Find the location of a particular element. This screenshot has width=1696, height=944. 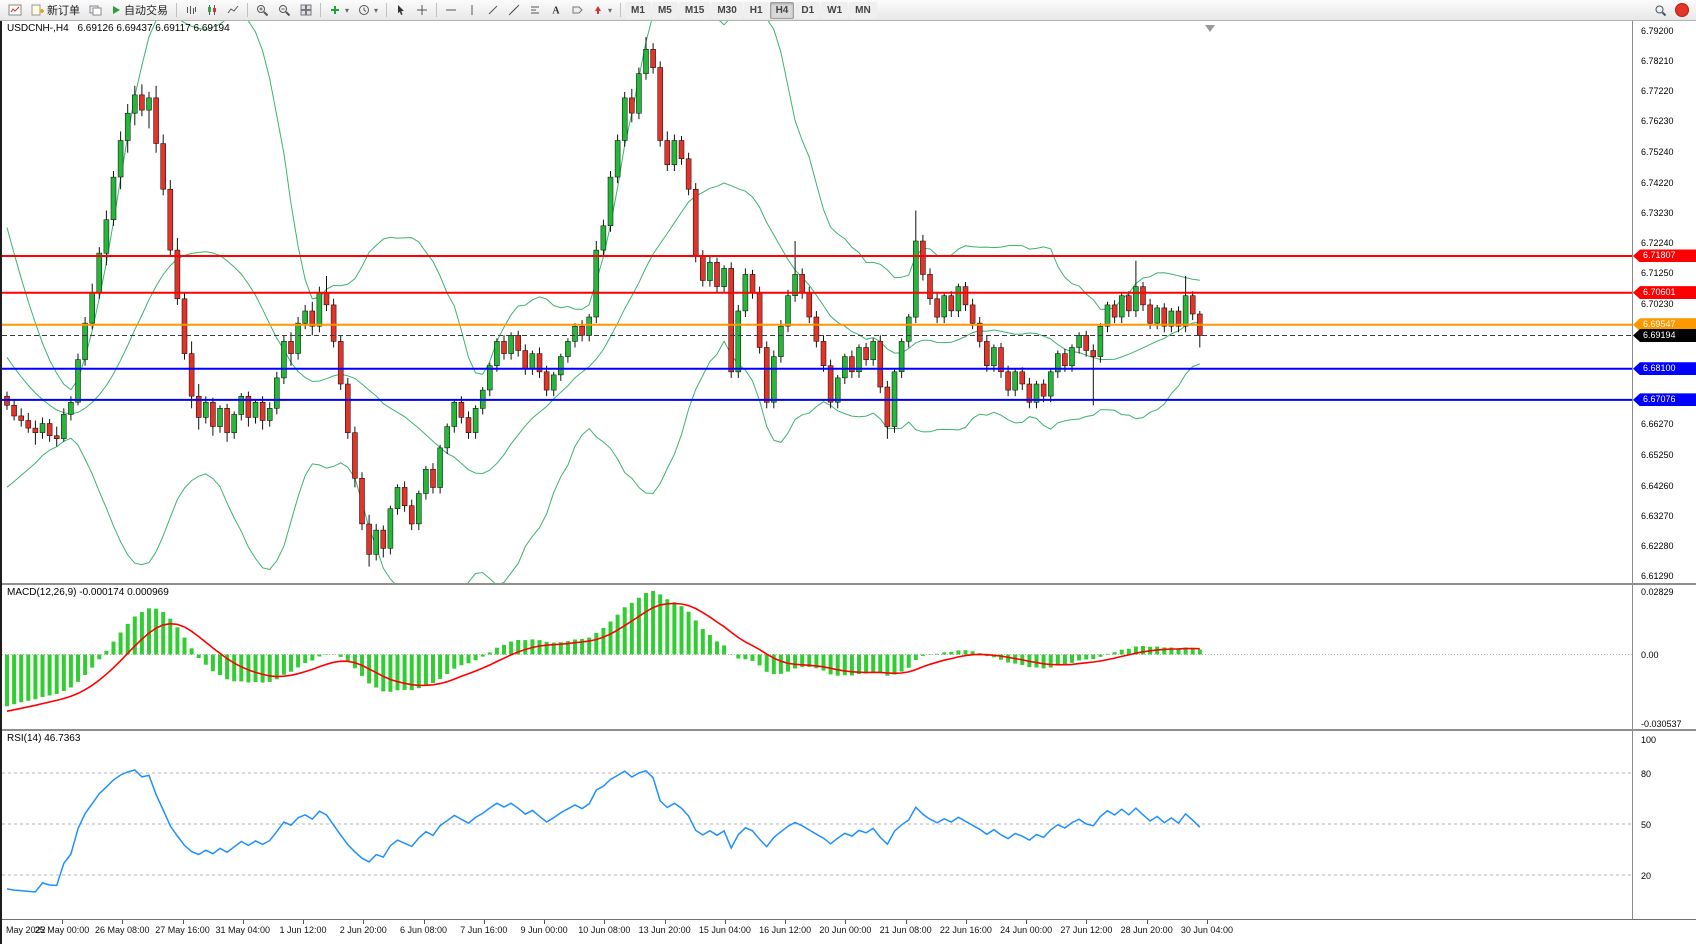

zoom-in-icon is located at coordinates (263, 10).